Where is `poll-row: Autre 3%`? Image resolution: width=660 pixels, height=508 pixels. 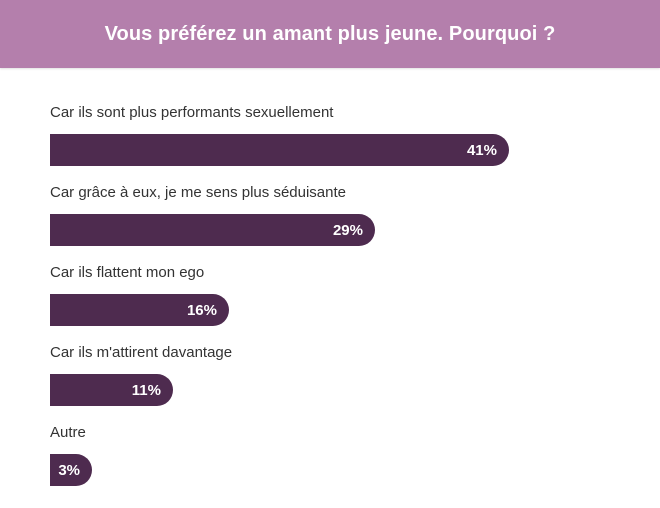 poll-row: Autre 3% is located at coordinates (330, 460).